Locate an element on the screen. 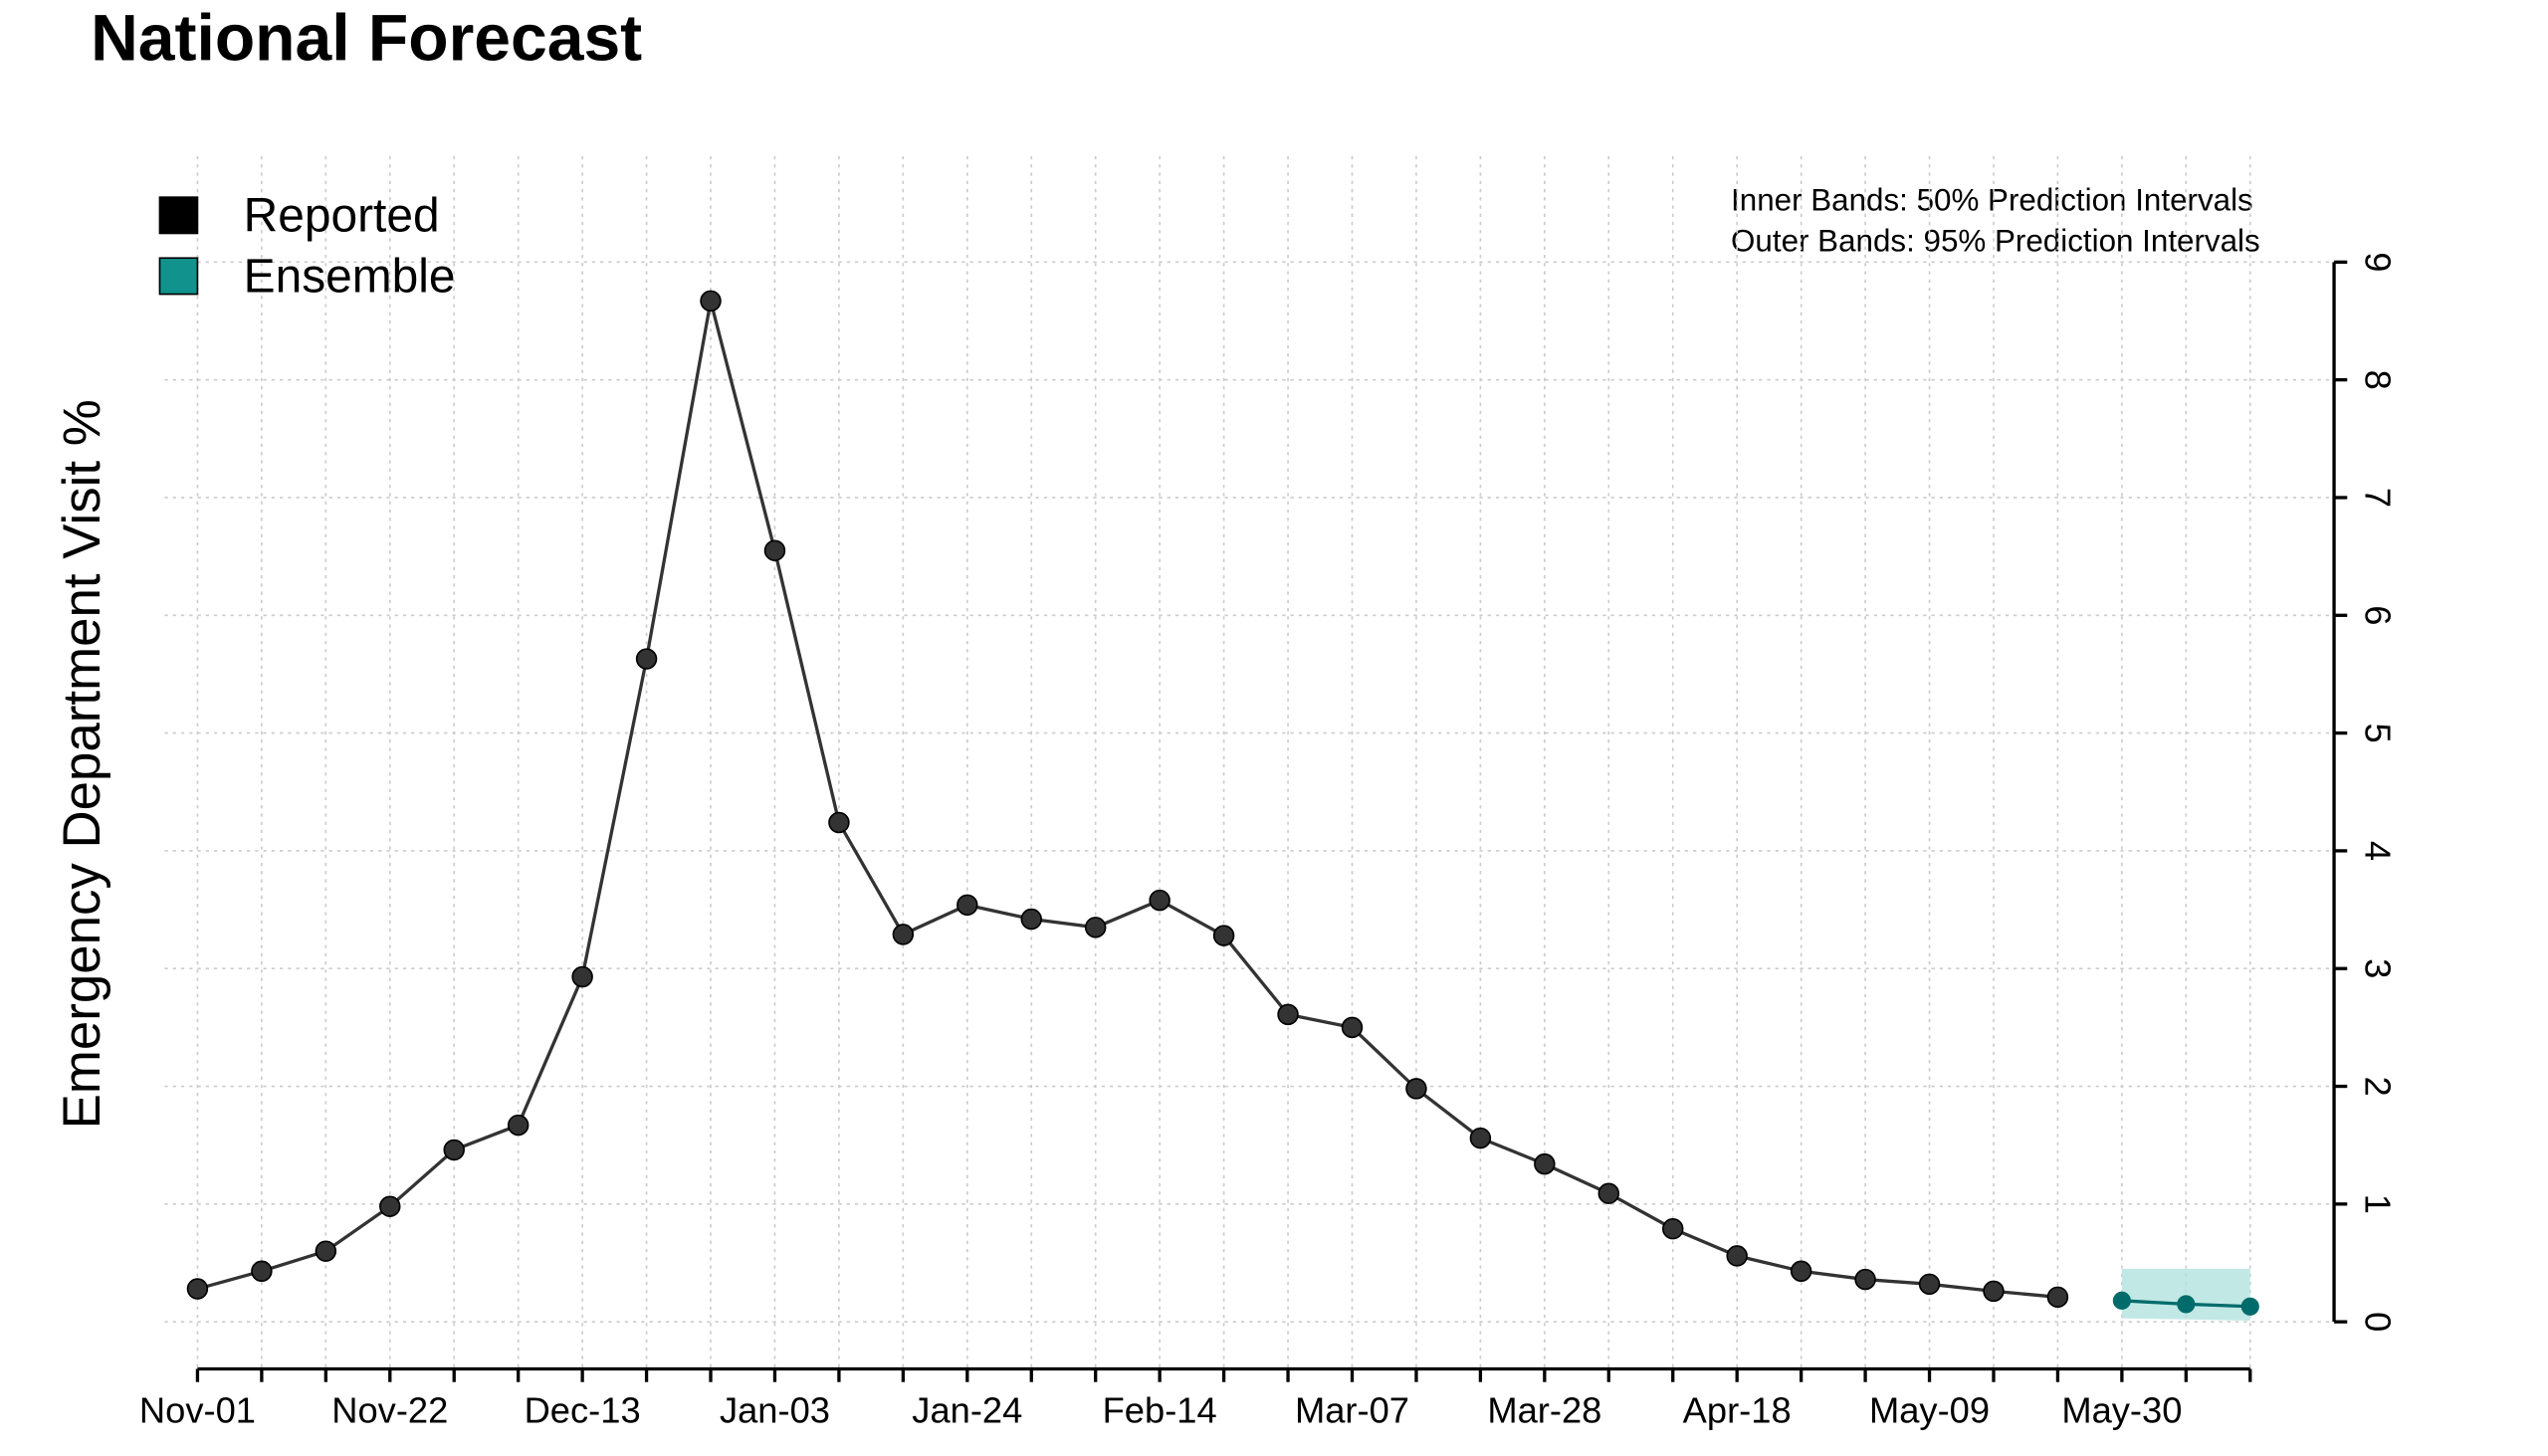 The height and width of the screenshot is (1456, 2548). legend-label: Reported is located at coordinates (342, 215).